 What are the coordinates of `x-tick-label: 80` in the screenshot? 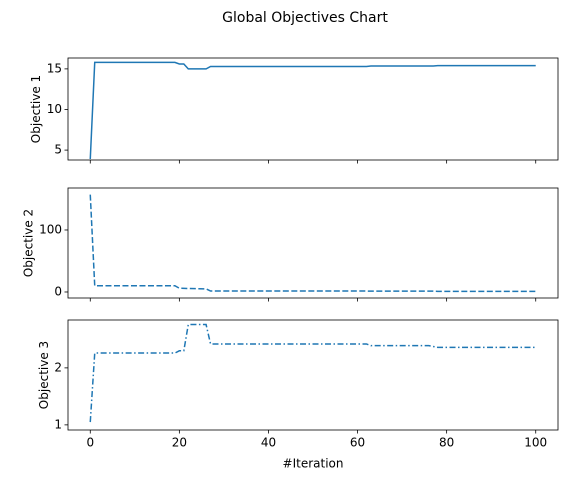 It's located at (446, 443).